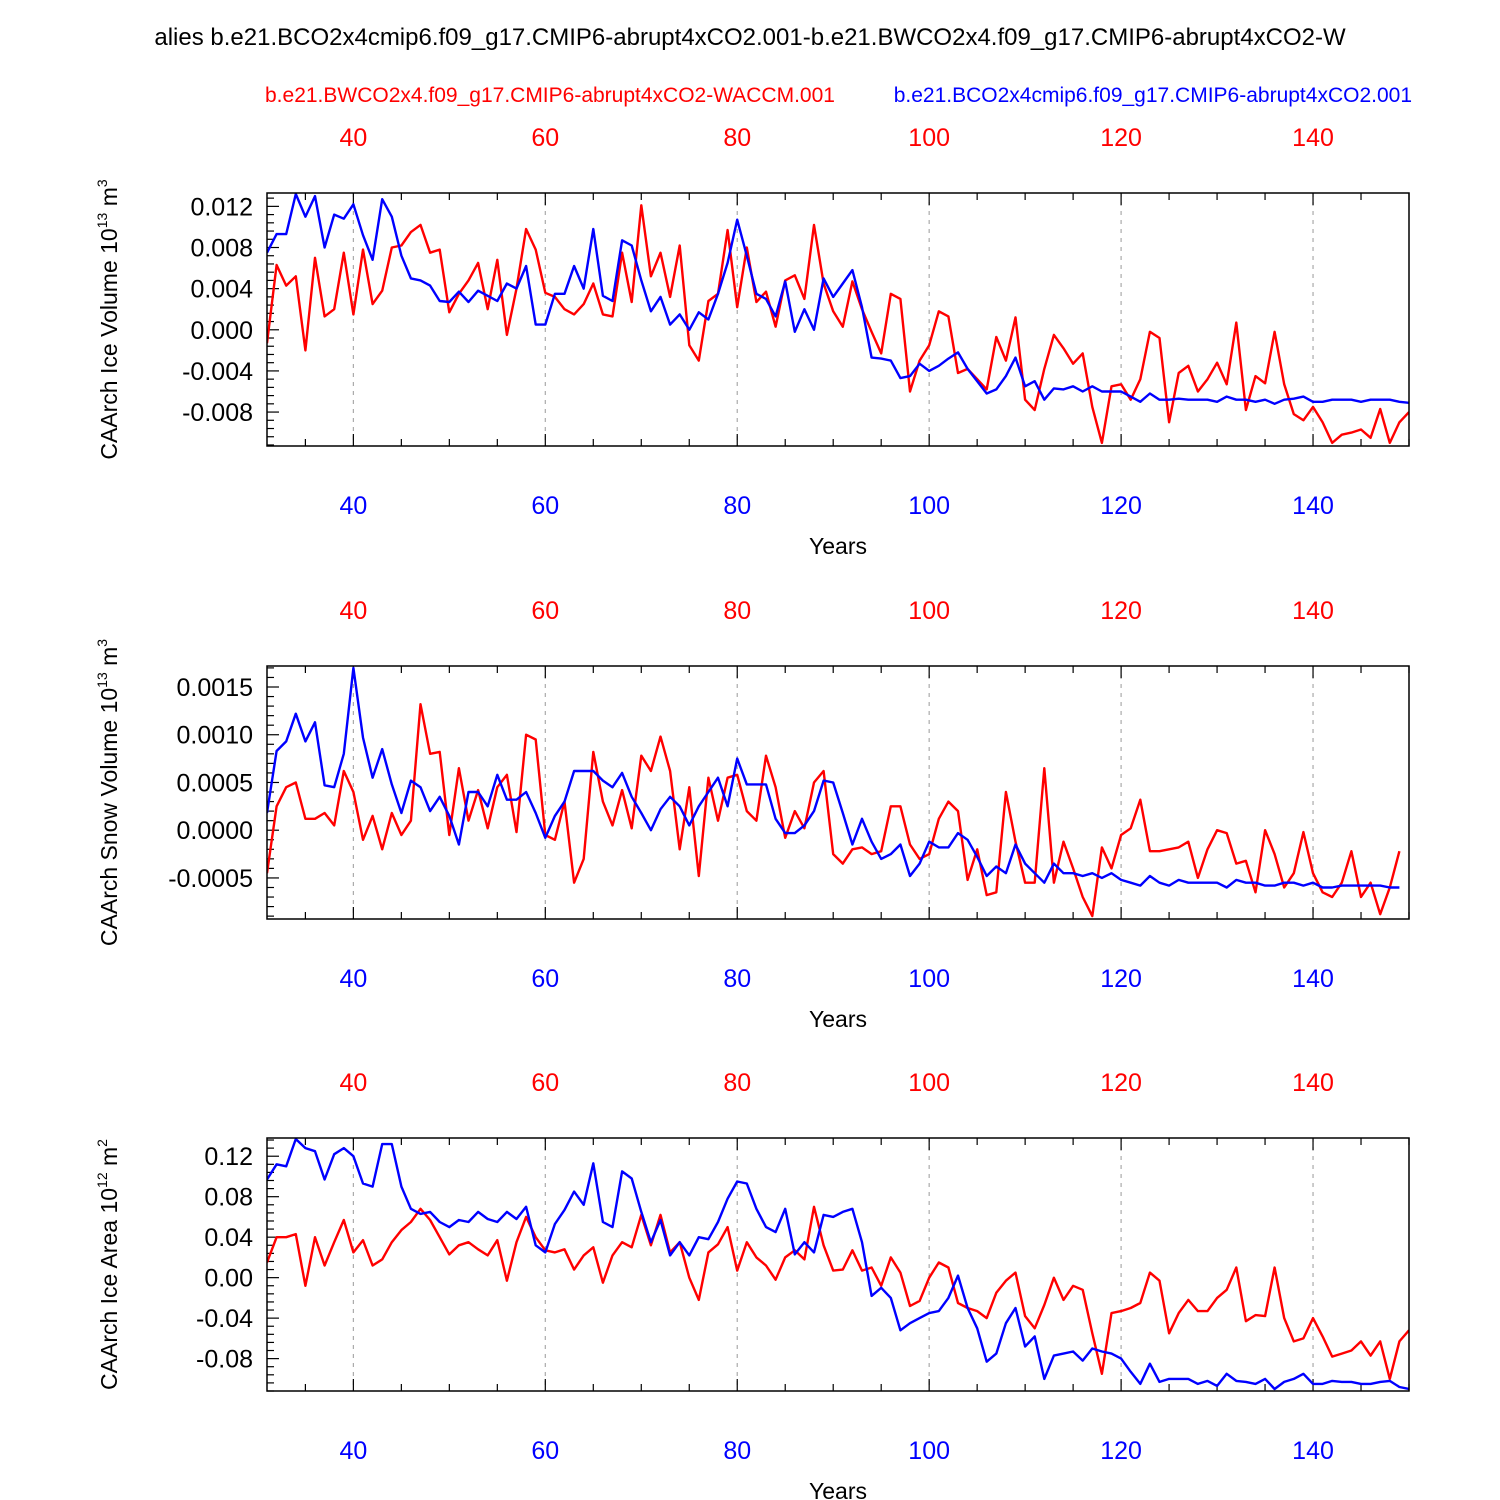  Describe the element at coordinates (215, 688) in the screenshot. I see `y-tick-label: 0.0015` at that location.